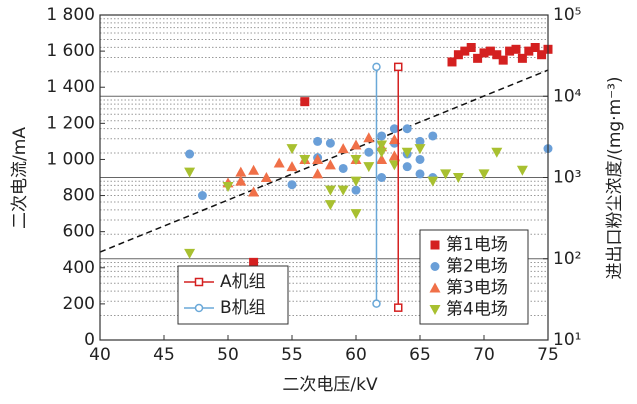  I want to click on y-tick-label: 1 600, so click(70, 51).